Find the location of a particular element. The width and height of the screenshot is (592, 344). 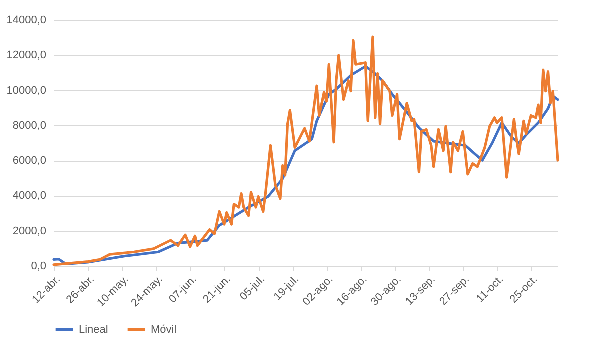

legend-label: Móvil is located at coordinates (164, 330).